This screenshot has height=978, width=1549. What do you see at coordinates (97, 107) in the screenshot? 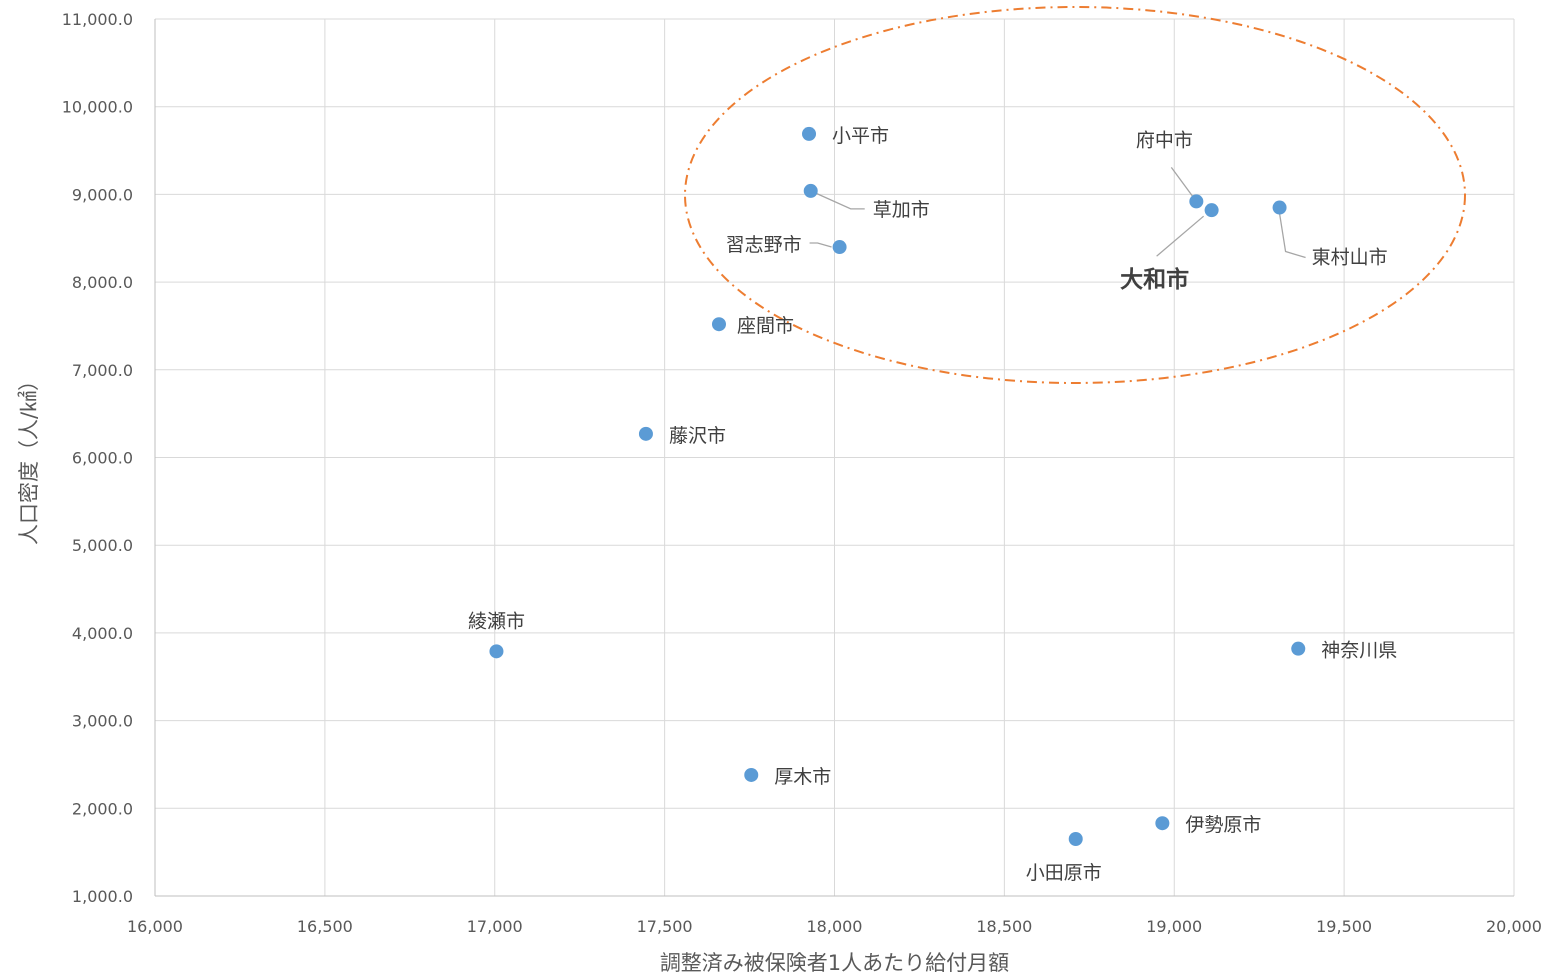
I see `y-tick-label: 10,000.0` at bounding box center [97, 107].